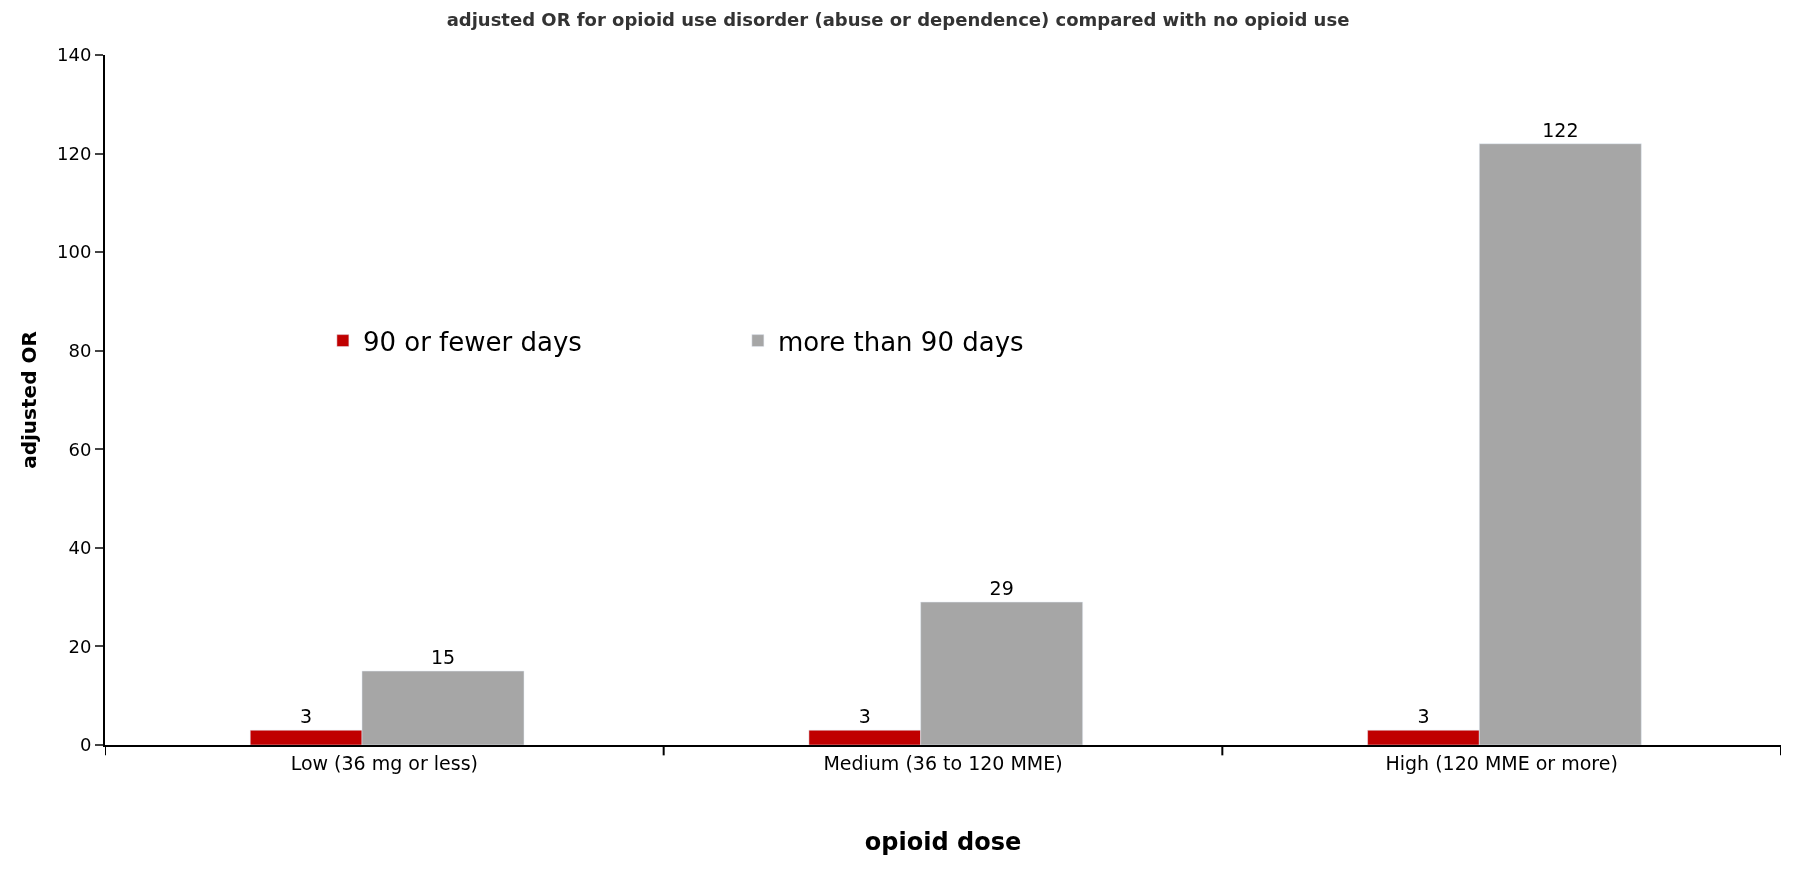  Describe the element at coordinates (943, 762) in the screenshot. I see `x-tick-label: Medium (36 to 120 MME)` at that location.